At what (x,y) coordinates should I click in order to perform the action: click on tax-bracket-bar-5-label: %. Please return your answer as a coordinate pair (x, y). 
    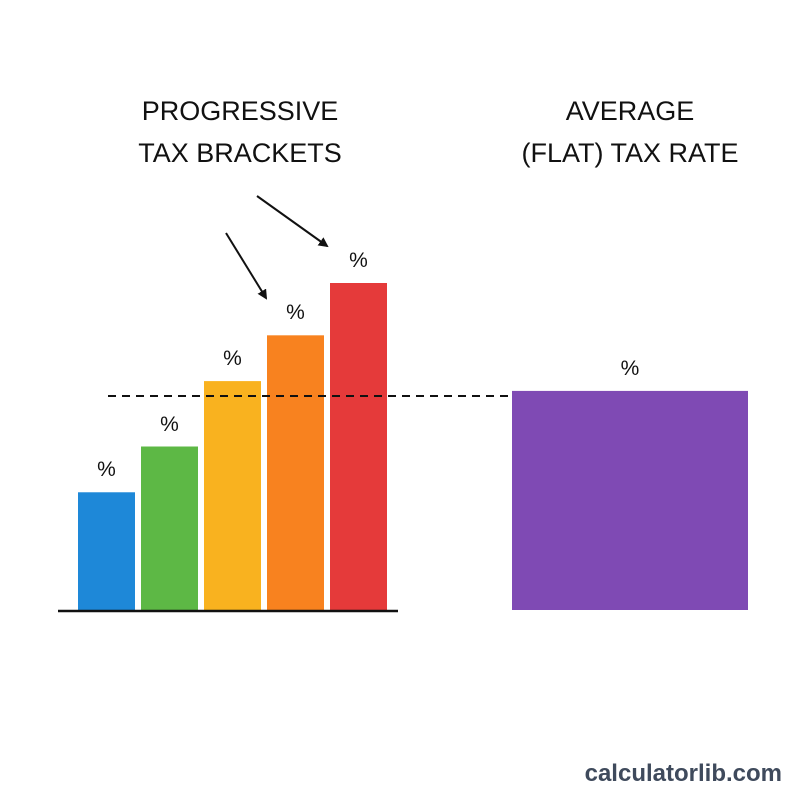
    Looking at the image, I should click on (358, 260).